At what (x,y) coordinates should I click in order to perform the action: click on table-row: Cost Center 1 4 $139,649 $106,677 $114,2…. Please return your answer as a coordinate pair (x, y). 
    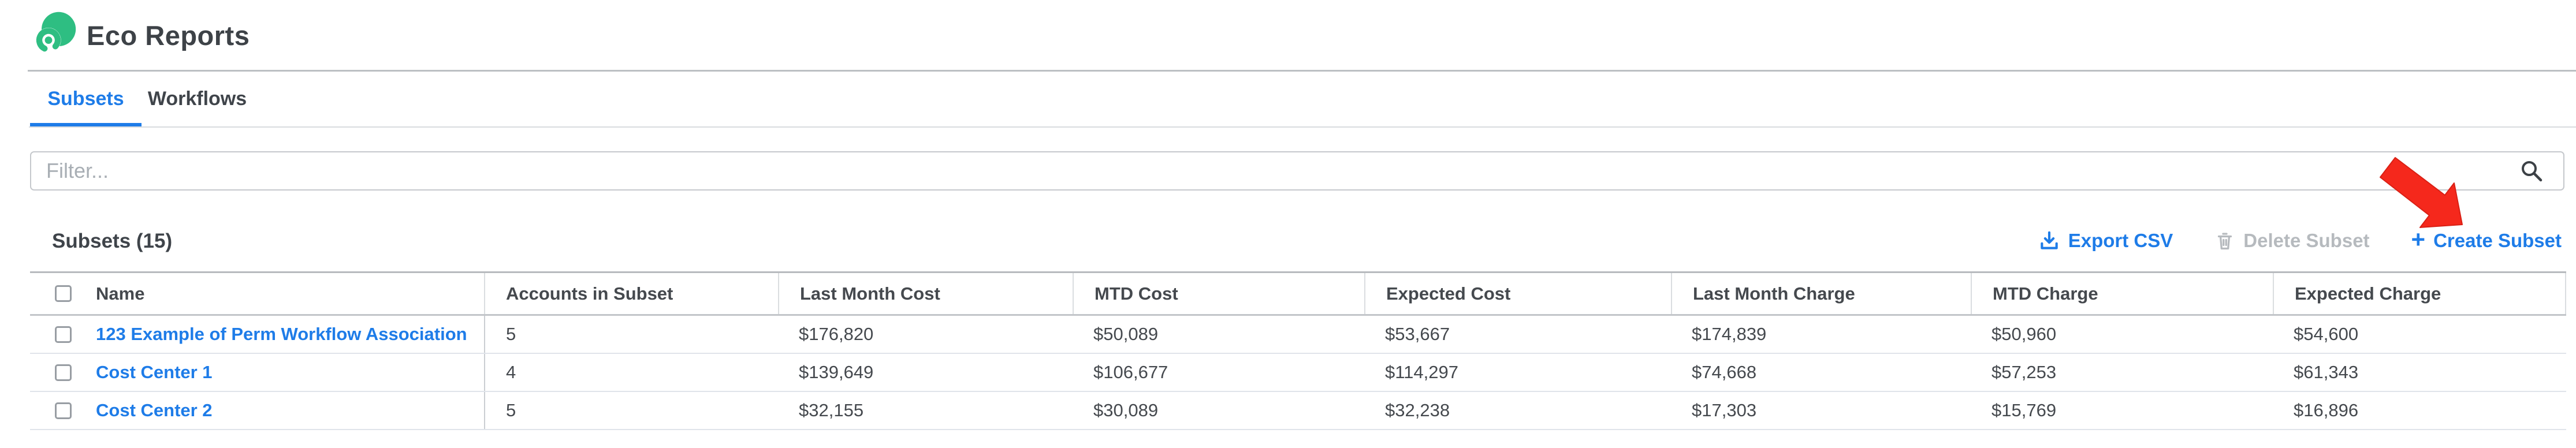
    Looking at the image, I should click on (1298, 373).